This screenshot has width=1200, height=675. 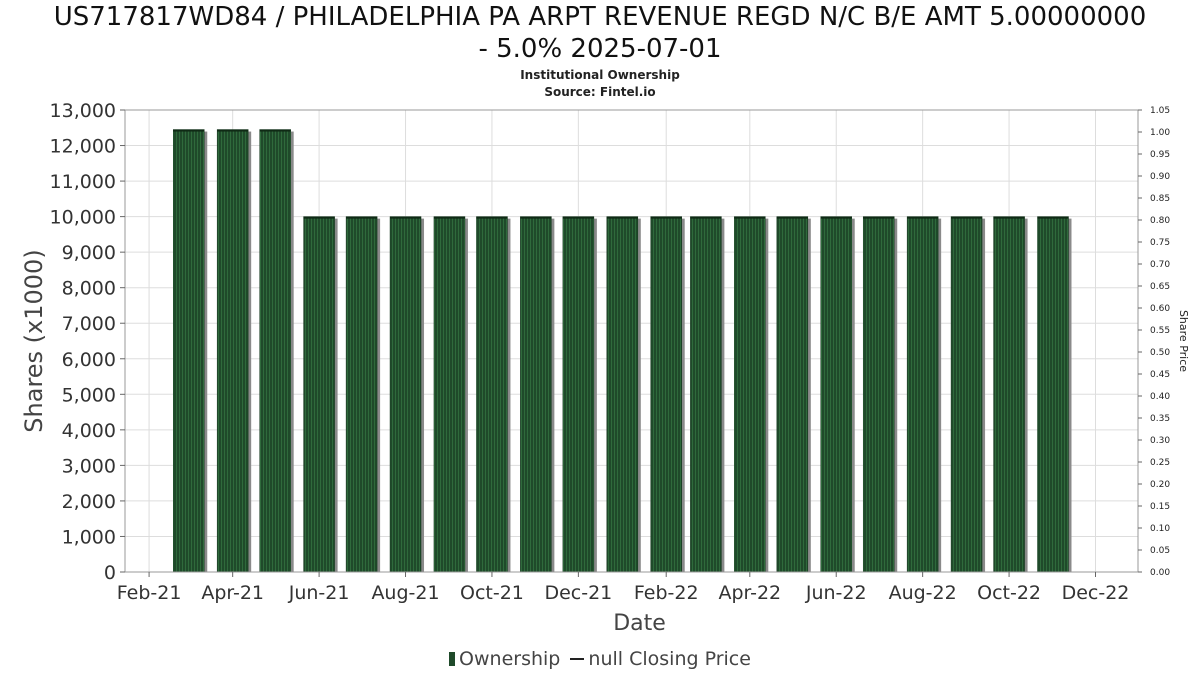 What do you see at coordinates (1160, 573) in the screenshot?
I see `y2-tick-label: 0.00` at bounding box center [1160, 573].